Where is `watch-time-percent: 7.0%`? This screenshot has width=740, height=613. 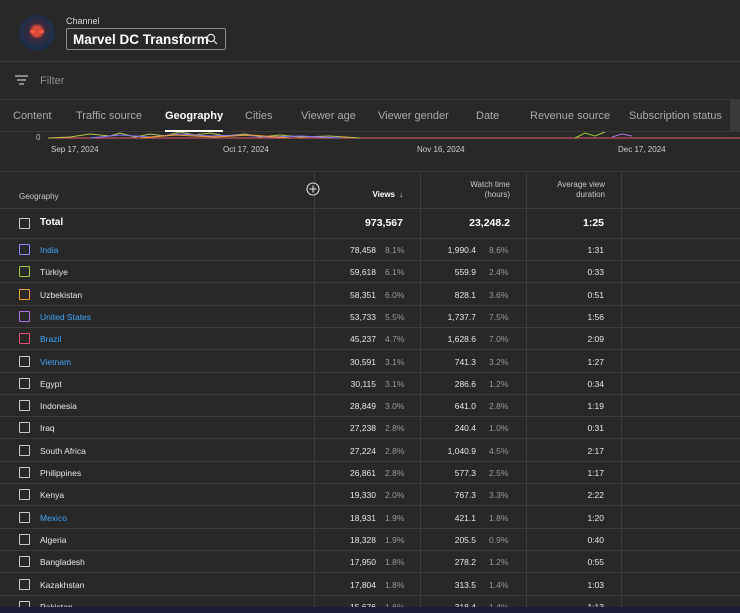 watch-time-percent: 7.0% is located at coordinates (499, 339).